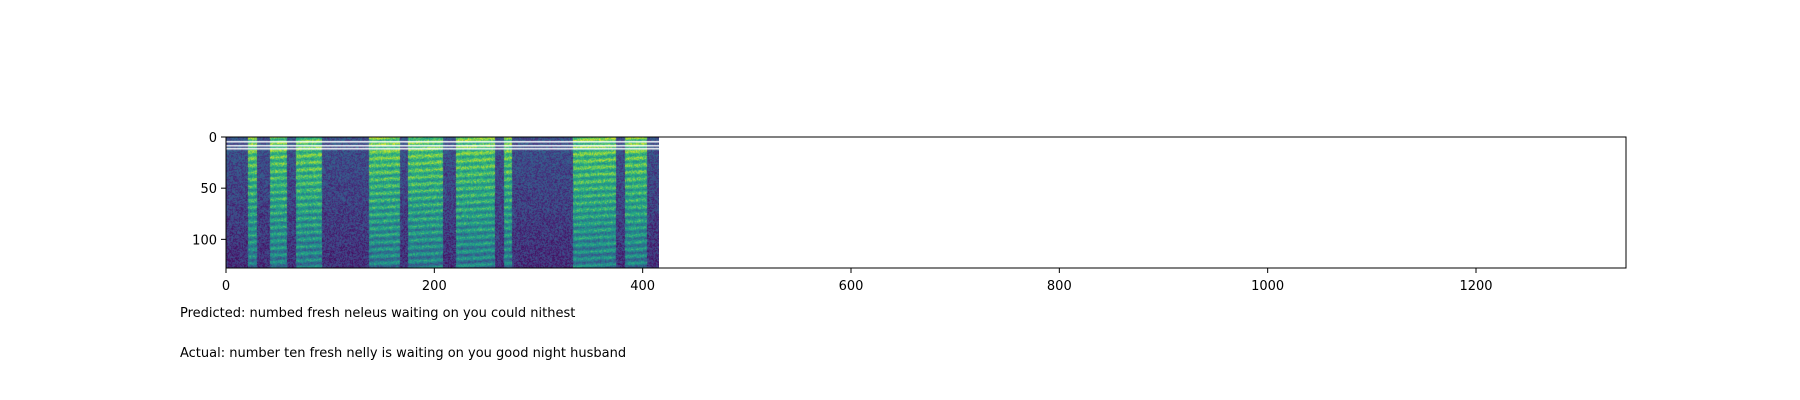 The image size is (1800, 400). What do you see at coordinates (213, 138) in the screenshot?
I see `y-tick-label: 0` at bounding box center [213, 138].